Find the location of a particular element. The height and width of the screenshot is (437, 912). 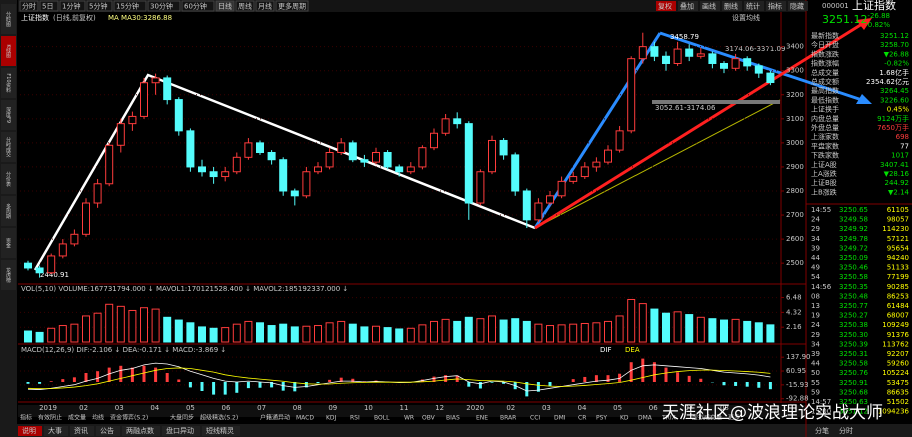

setting: 设置均线 is located at coordinates (746, 17).